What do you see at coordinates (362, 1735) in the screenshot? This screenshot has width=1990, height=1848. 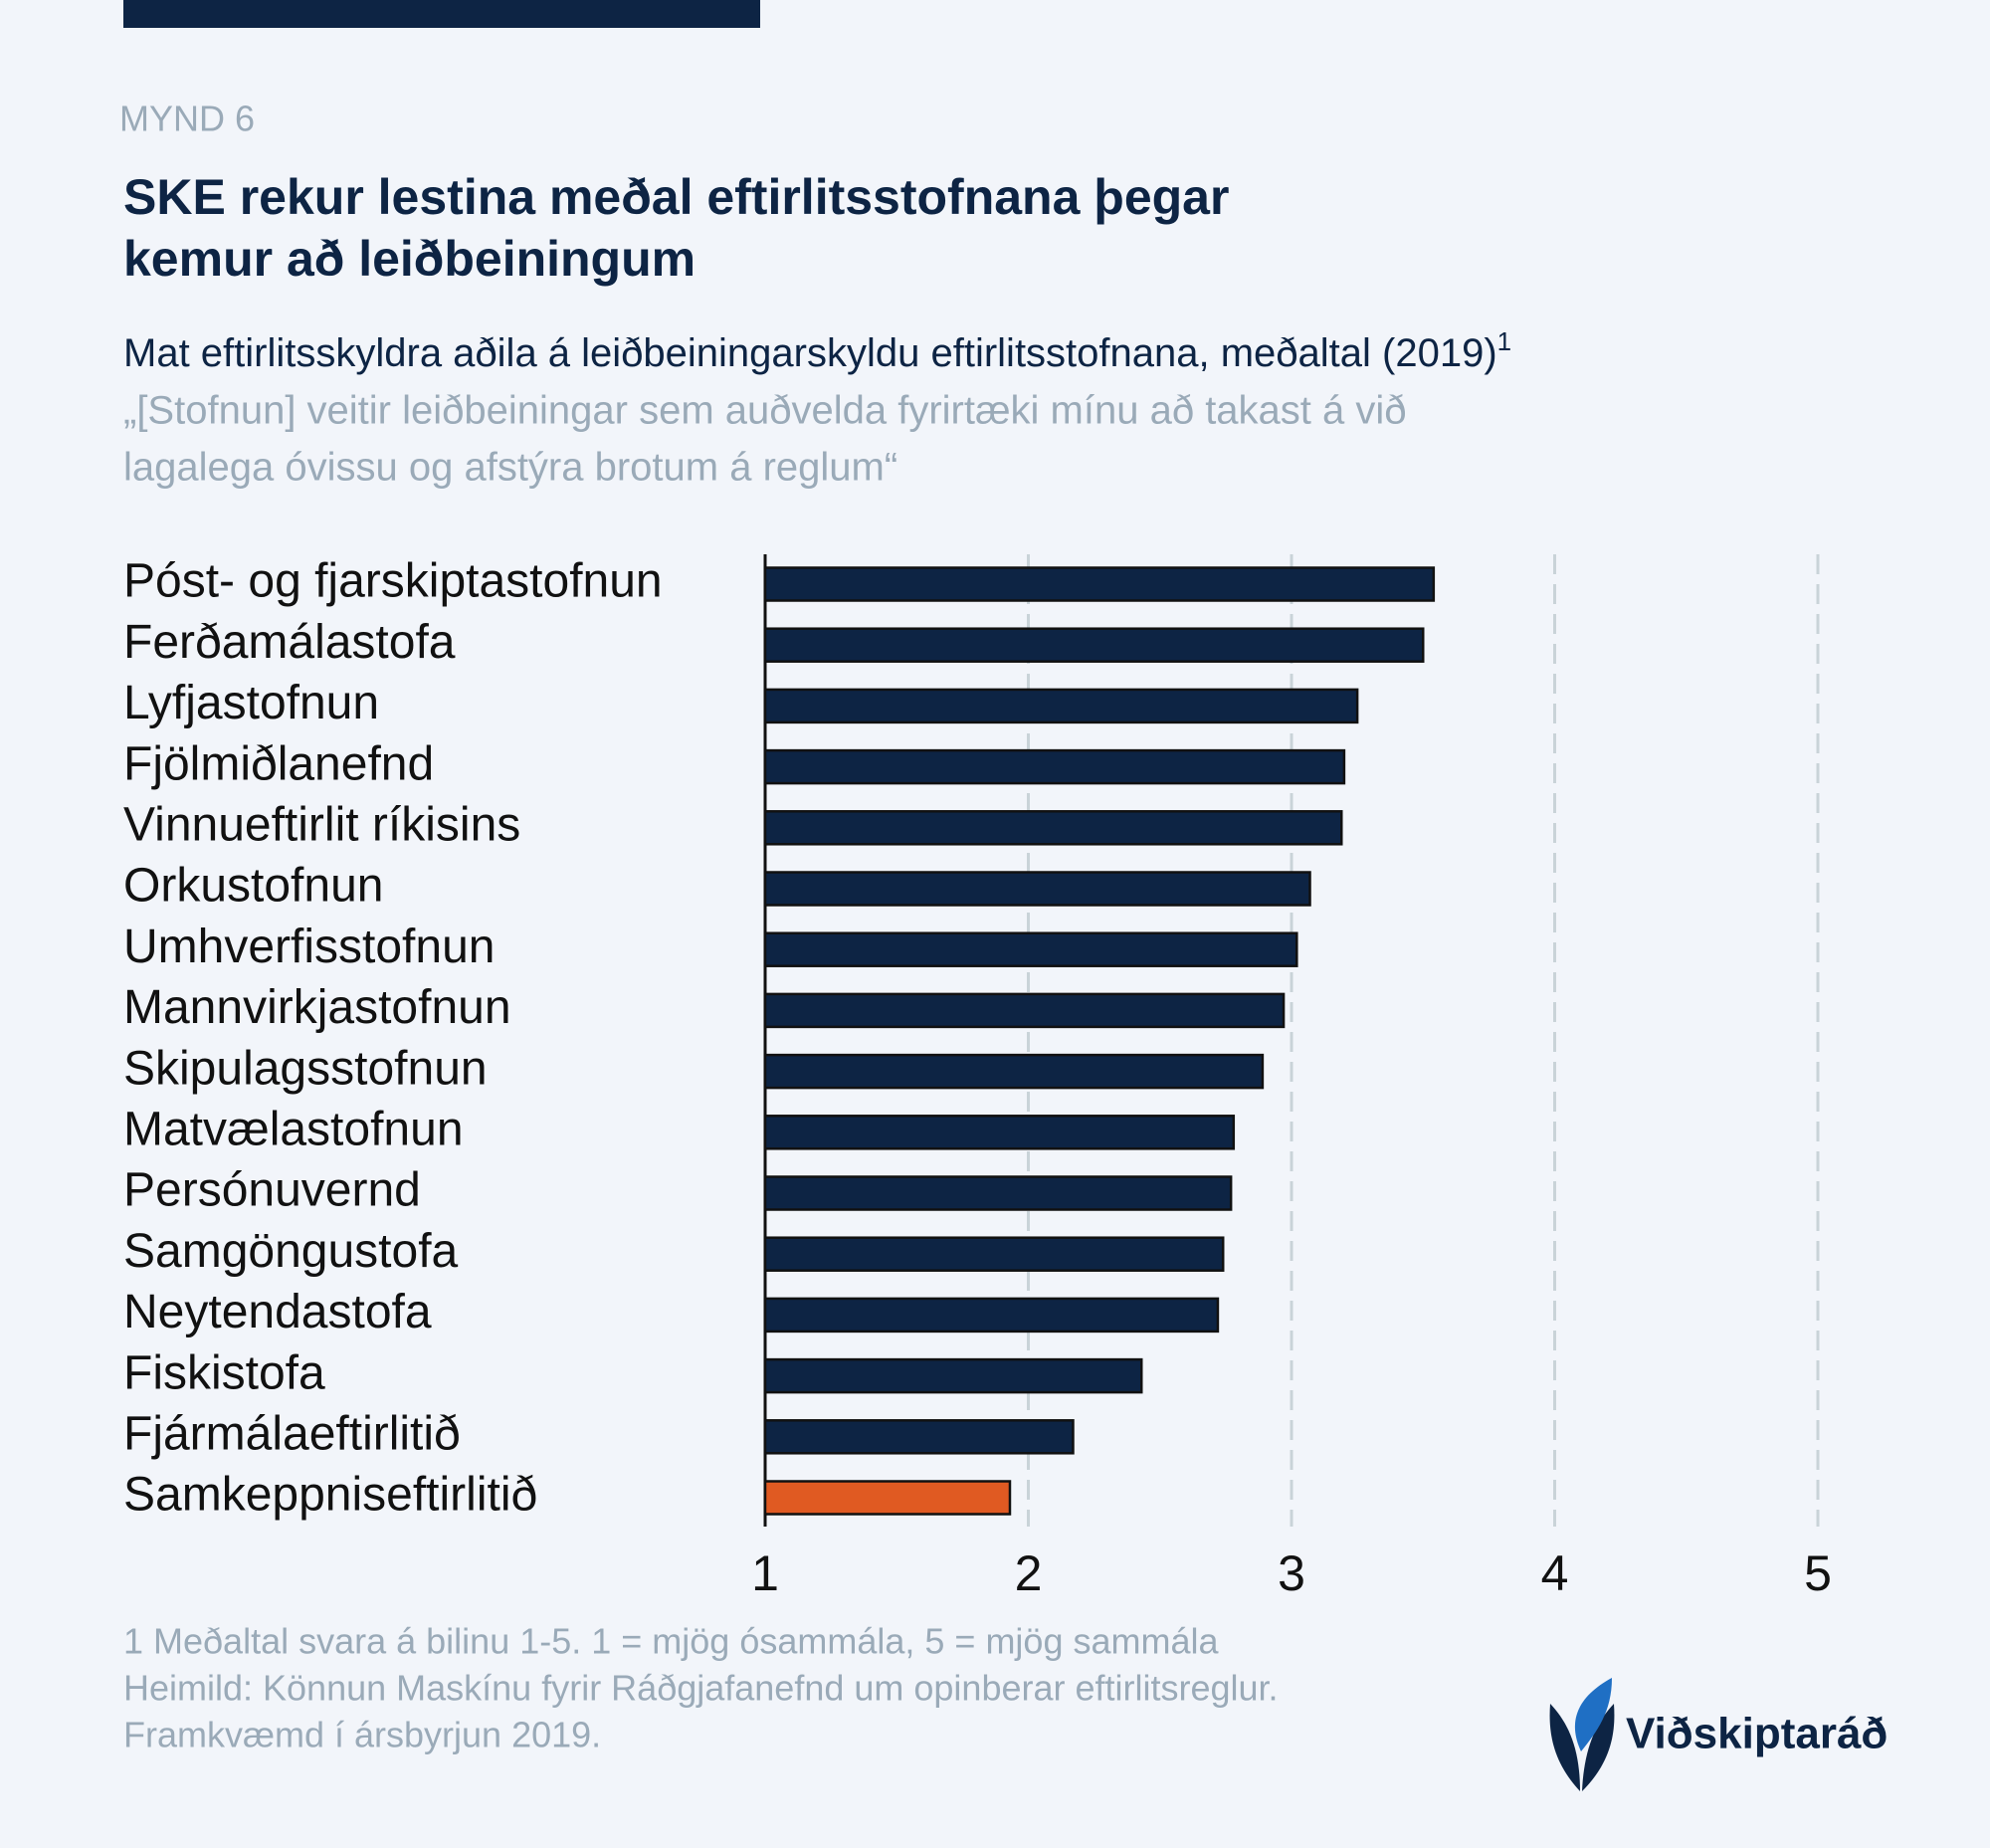 I see `footnote: Framkvæmd í ársbyrjun 2019.` at bounding box center [362, 1735].